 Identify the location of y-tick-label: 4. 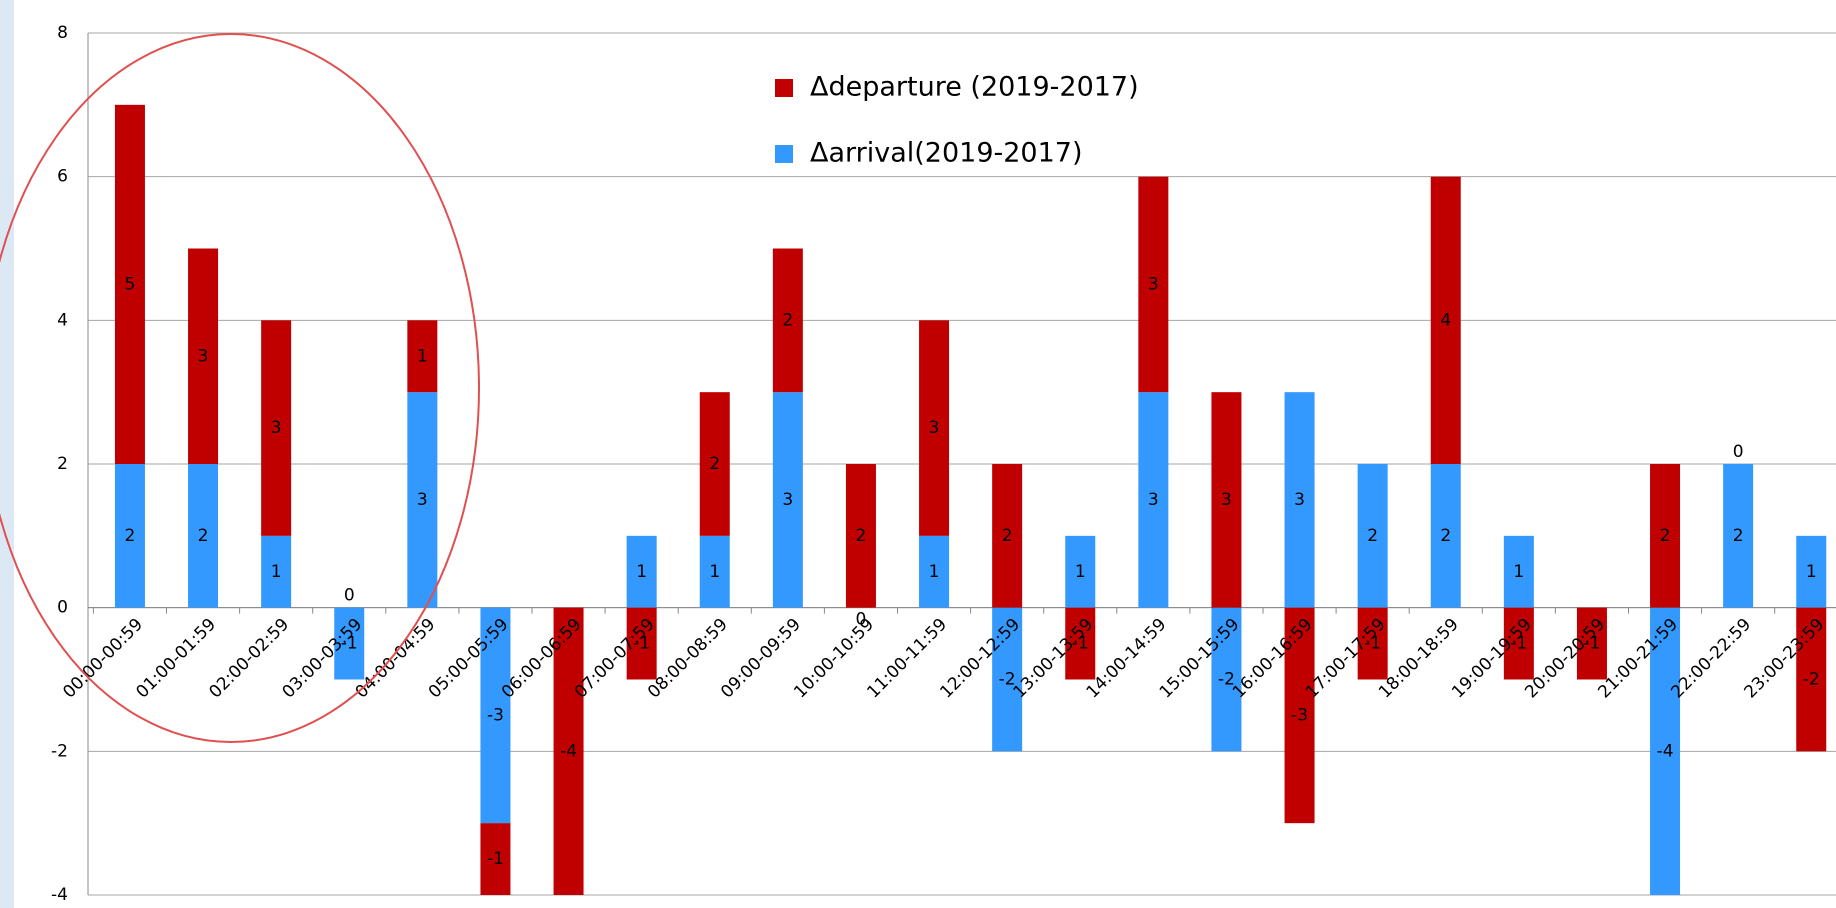
(62, 320).